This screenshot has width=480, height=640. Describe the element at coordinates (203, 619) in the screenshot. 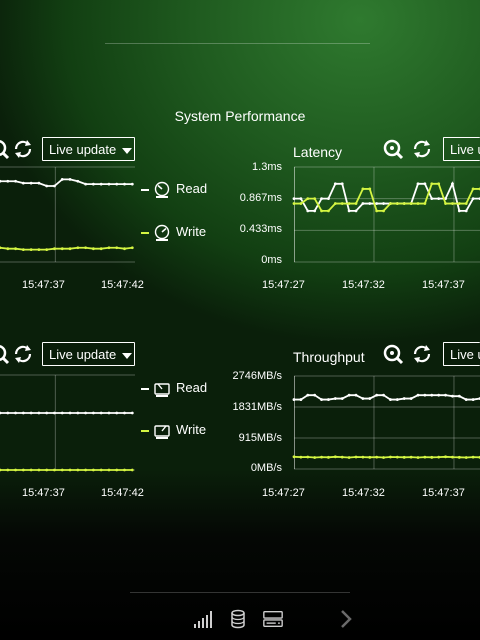

I see `signal-bars-icon` at that location.